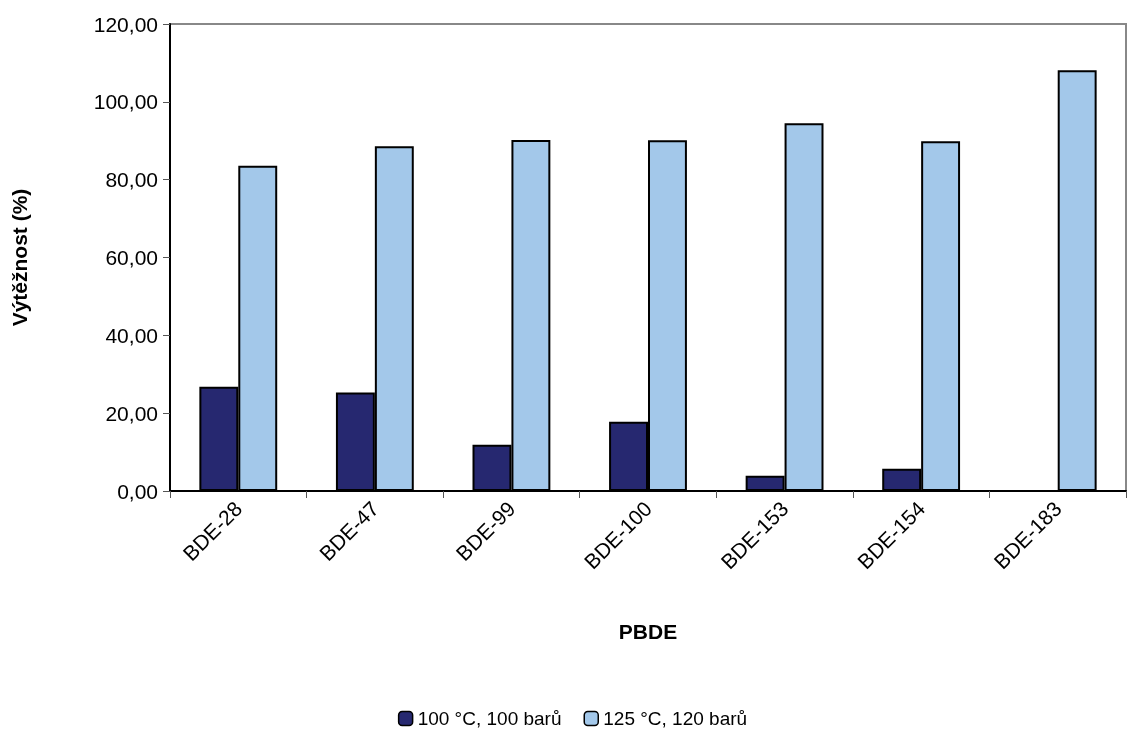 This screenshot has height=745, width=1145. Describe the element at coordinates (131, 413) in the screenshot. I see `y-tick-label: 20,00` at that location.